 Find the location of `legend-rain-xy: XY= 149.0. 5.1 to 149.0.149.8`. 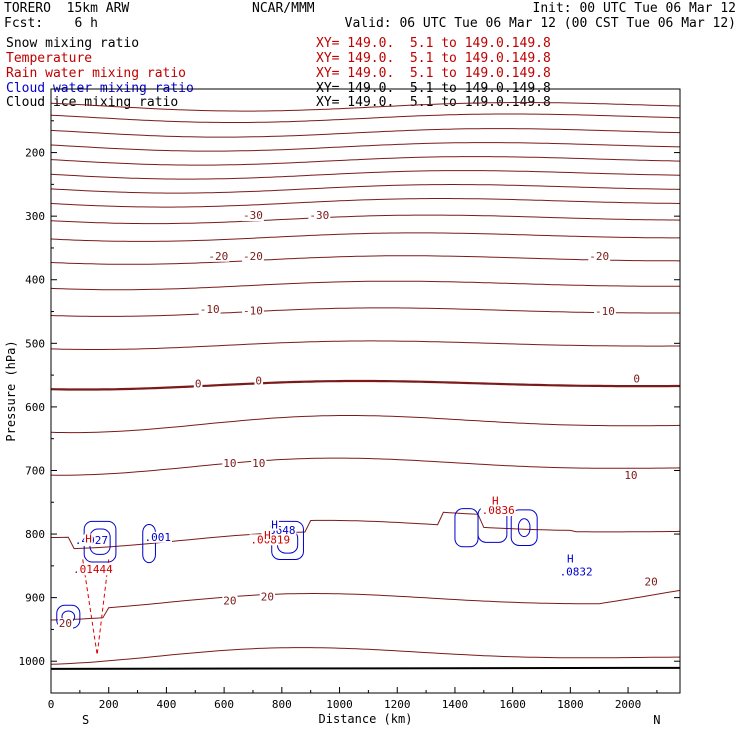

legend-rain-xy: XY= 149.0. 5.1 to 149.0.149.8 is located at coordinates (433, 73).